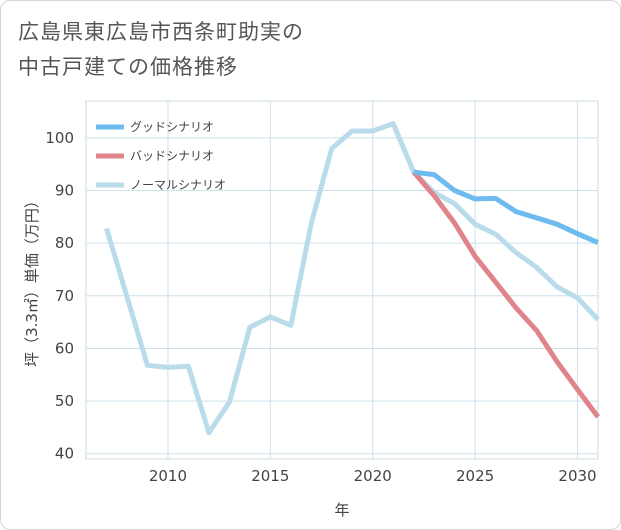 The width and height of the screenshot is (621, 530). What do you see at coordinates (172, 156) in the screenshot?
I see `legend-label-2: バッドシナリオ` at bounding box center [172, 156].